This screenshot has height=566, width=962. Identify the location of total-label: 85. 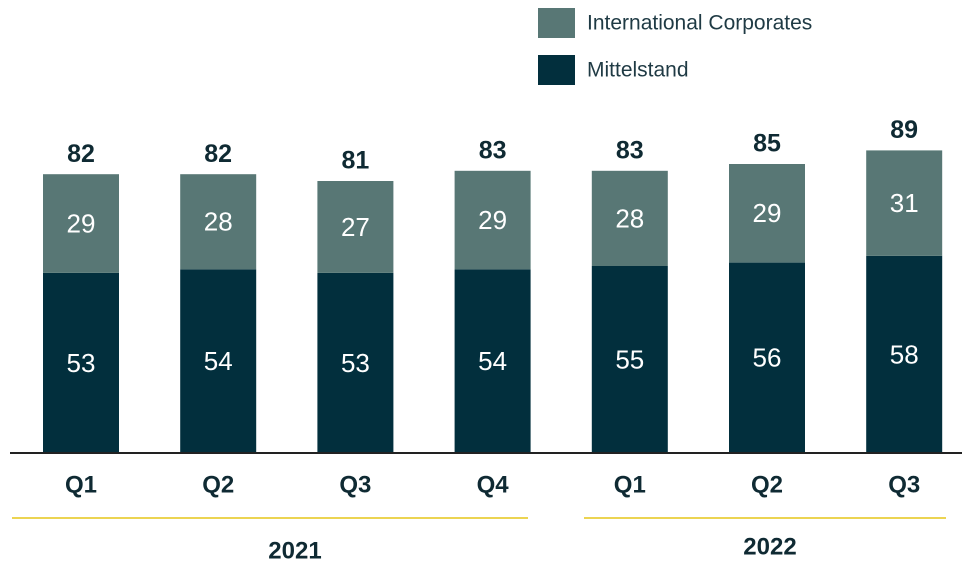
(767, 144).